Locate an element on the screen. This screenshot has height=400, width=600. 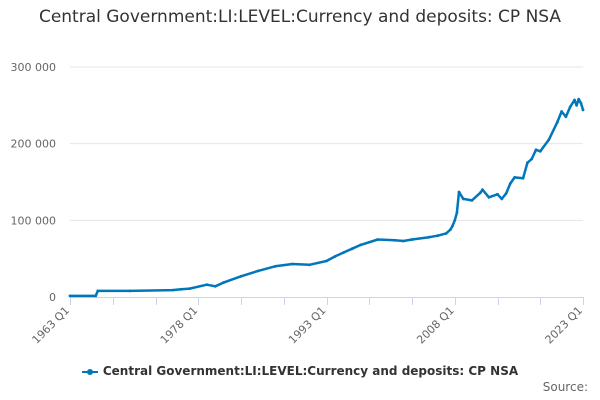
source-label: Source: is located at coordinates (565, 387).